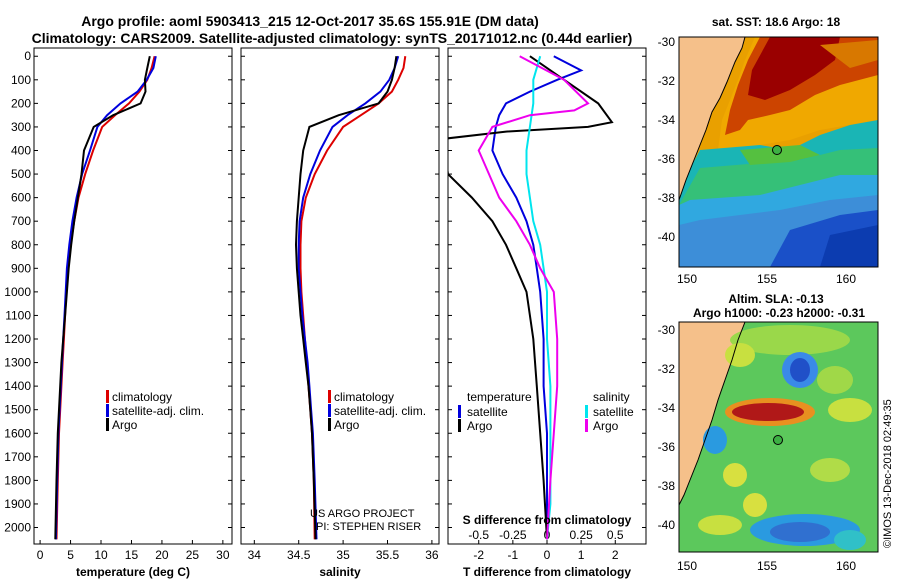  What do you see at coordinates (480, 426) in the screenshot?
I see `legend-t-argo-label: Argo` at bounding box center [480, 426].